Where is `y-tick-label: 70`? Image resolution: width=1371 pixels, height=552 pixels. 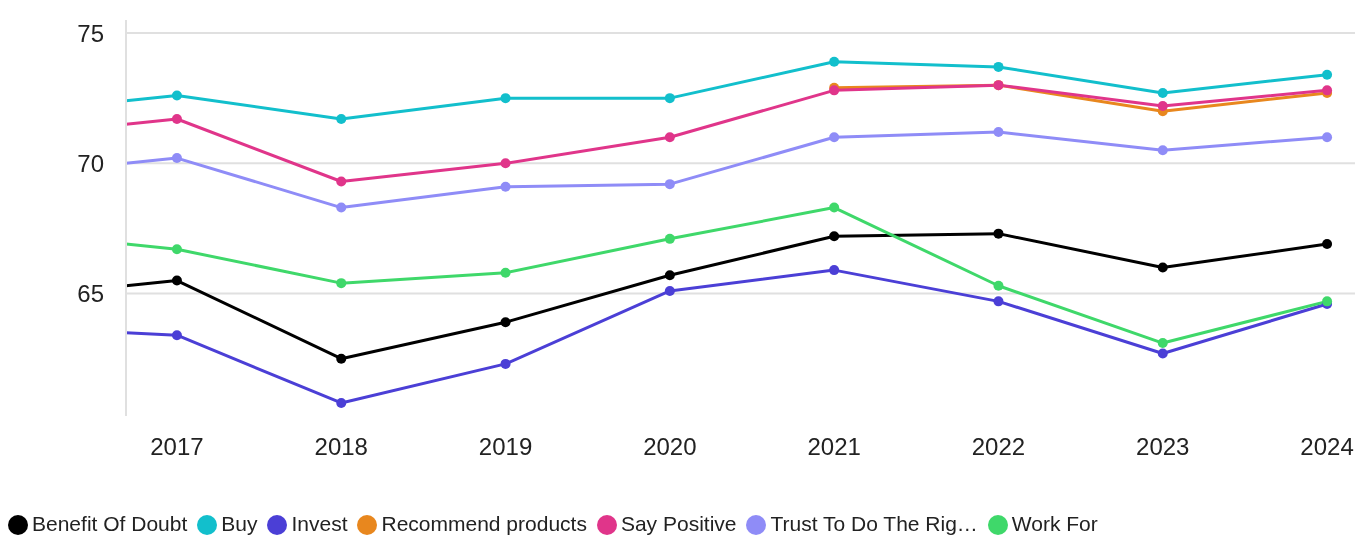 y-tick-label: 70 is located at coordinates (90, 163).